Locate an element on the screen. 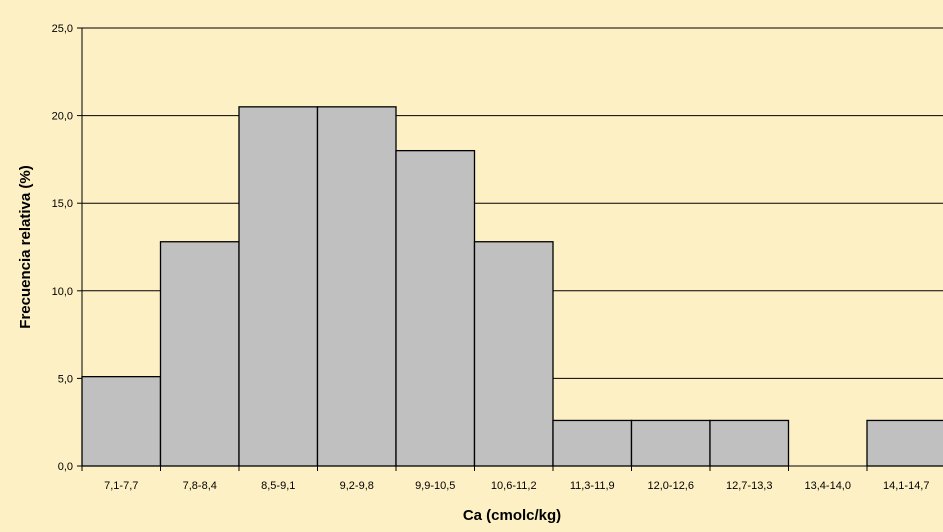 The width and height of the screenshot is (943, 532). x-tick-label: 7,8-8,4 is located at coordinates (200, 486).